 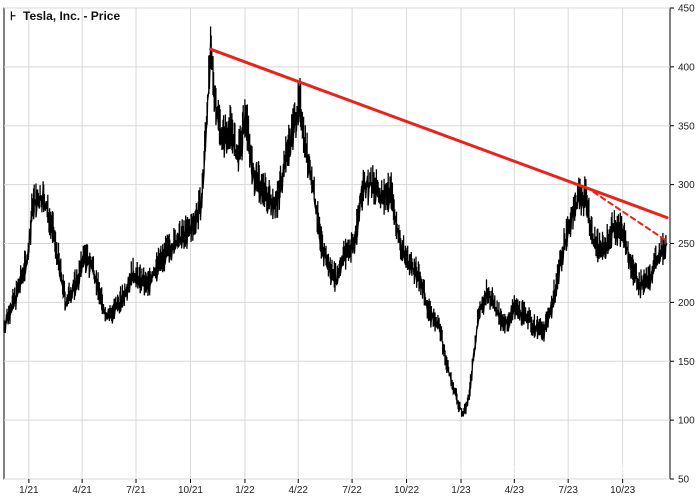 What do you see at coordinates (71, 16) in the screenshot?
I see `chart-title: Tesla, Inc. - Price` at bounding box center [71, 16].